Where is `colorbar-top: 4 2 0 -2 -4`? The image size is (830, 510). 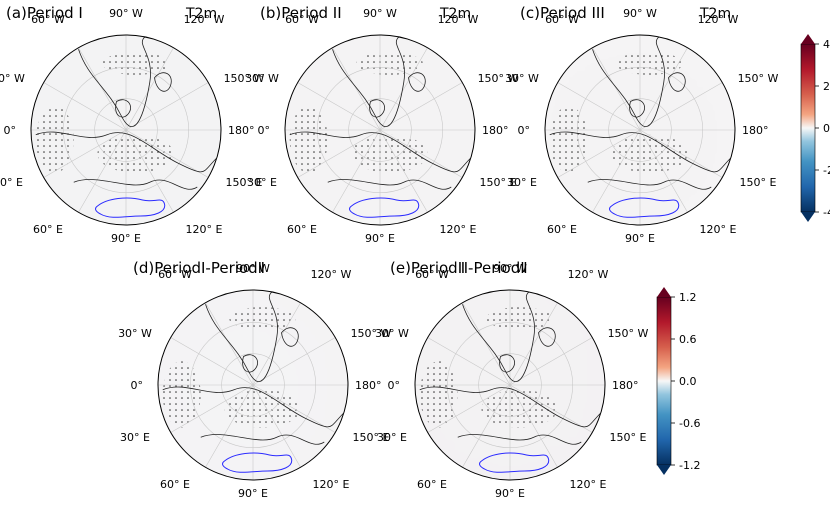 colorbar-top: 4 2 0 -2 -4 is located at coordinates (815, 128).